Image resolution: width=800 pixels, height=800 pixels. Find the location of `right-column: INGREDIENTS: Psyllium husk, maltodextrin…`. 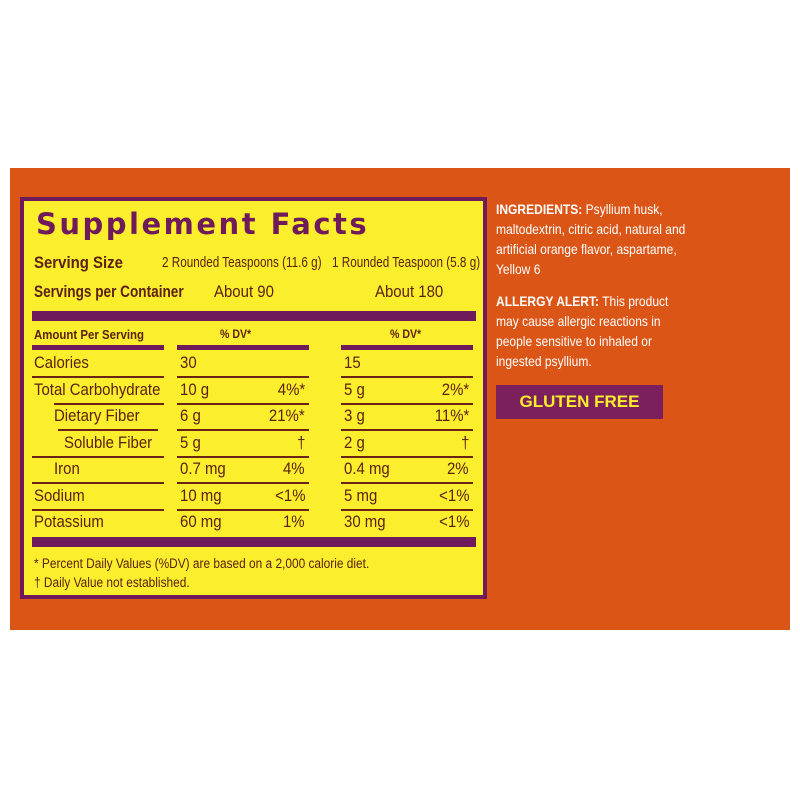

right-column: INGREDIENTS: Psyllium husk, maltodextrin… is located at coordinates (611, 309).